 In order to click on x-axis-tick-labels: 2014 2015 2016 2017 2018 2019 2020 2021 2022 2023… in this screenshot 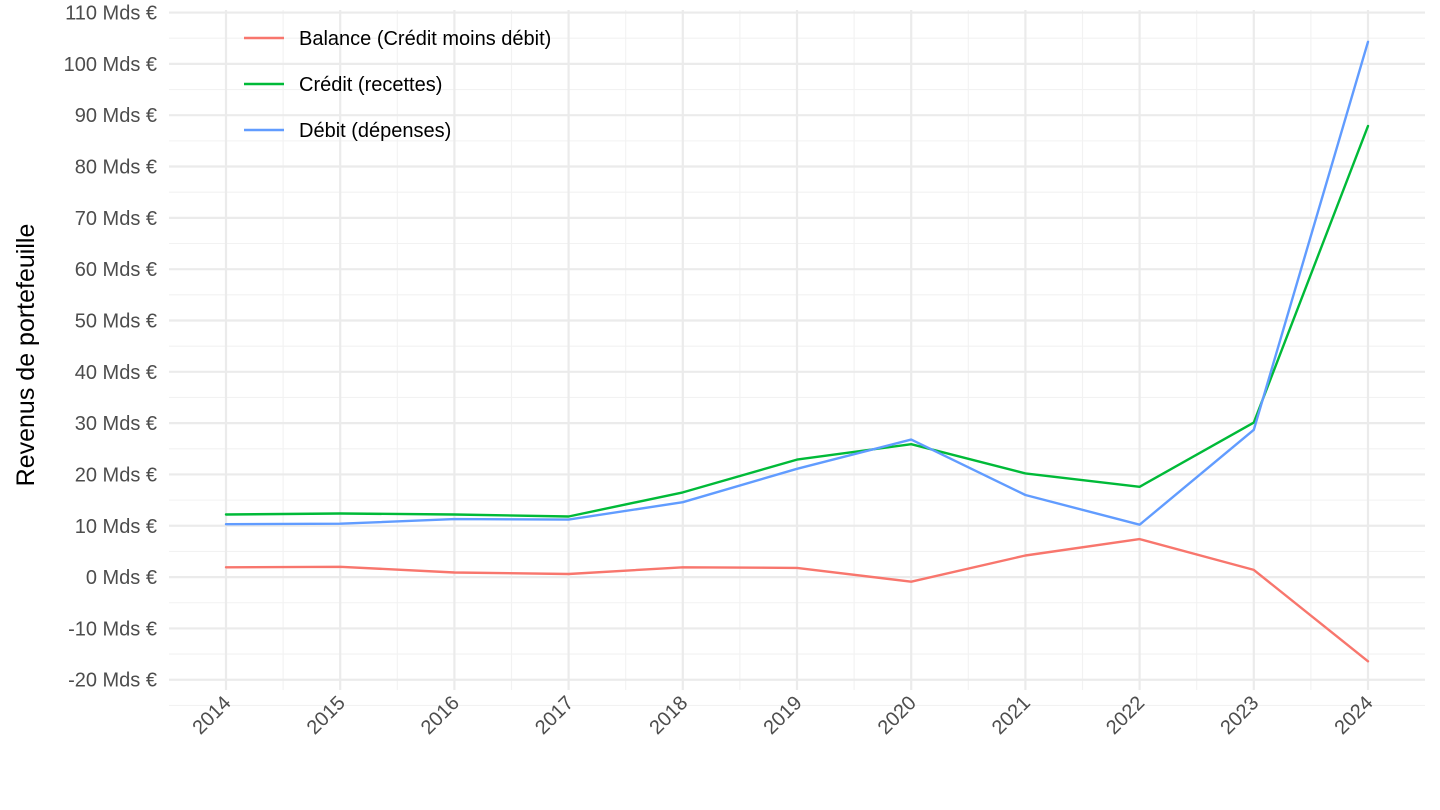, I will do `click(783, 715)`.